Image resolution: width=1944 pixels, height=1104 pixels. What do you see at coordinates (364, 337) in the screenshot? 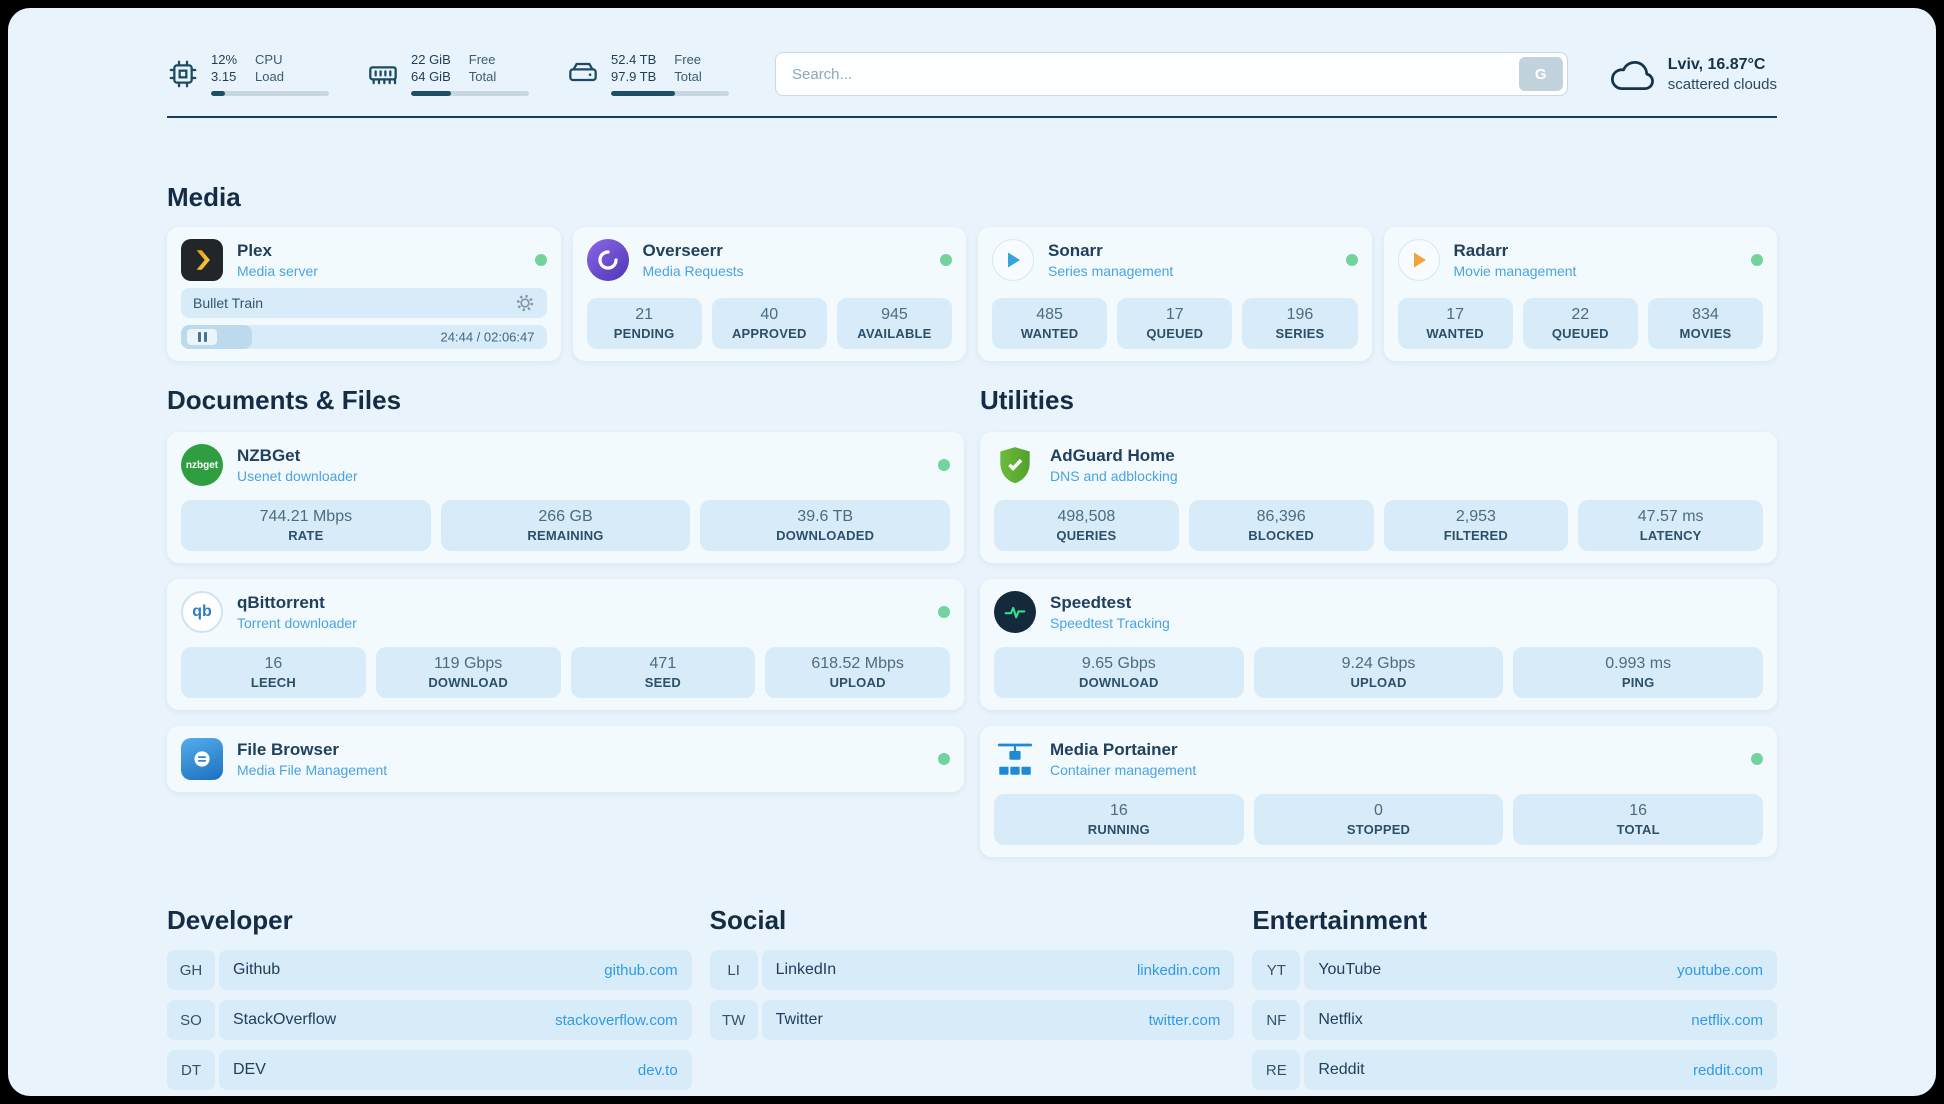
I see `plex-progress-bar: 24:44 / 02:06:47` at bounding box center [364, 337].